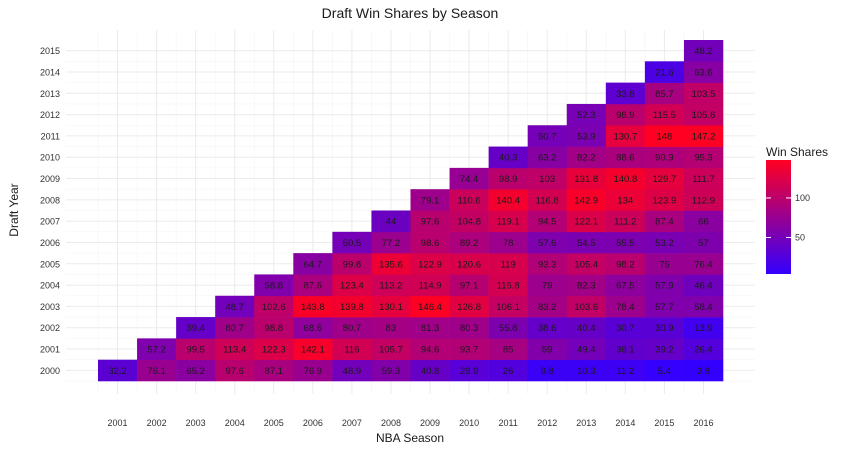  What do you see at coordinates (586, 179) in the screenshot?
I see `cell-value-label: 131.8` at bounding box center [586, 179].